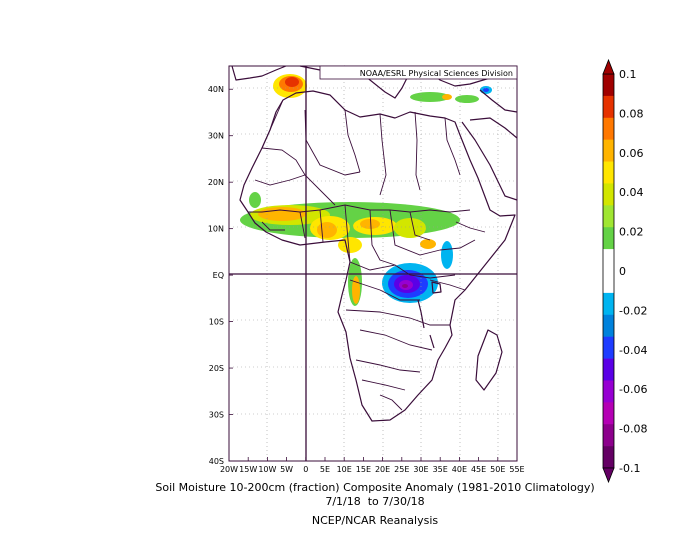 This screenshot has height=542, width=700. What do you see at coordinates (216, 89) in the screenshot?
I see `lat-tick-label: 40N` at bounding box center [216, 89].